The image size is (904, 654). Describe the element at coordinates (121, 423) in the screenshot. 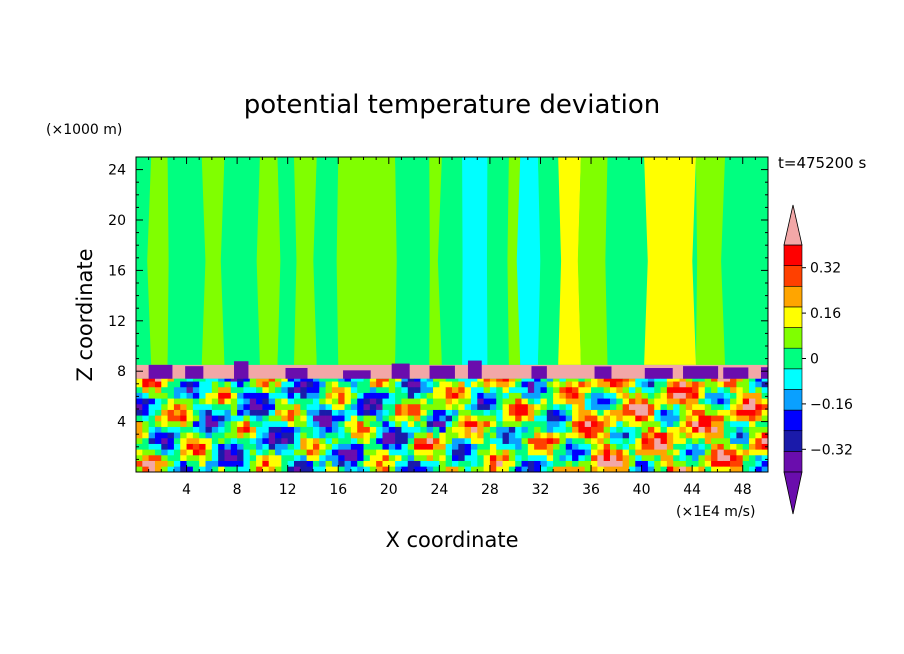

I see `y-tick-label: 4` at that location.